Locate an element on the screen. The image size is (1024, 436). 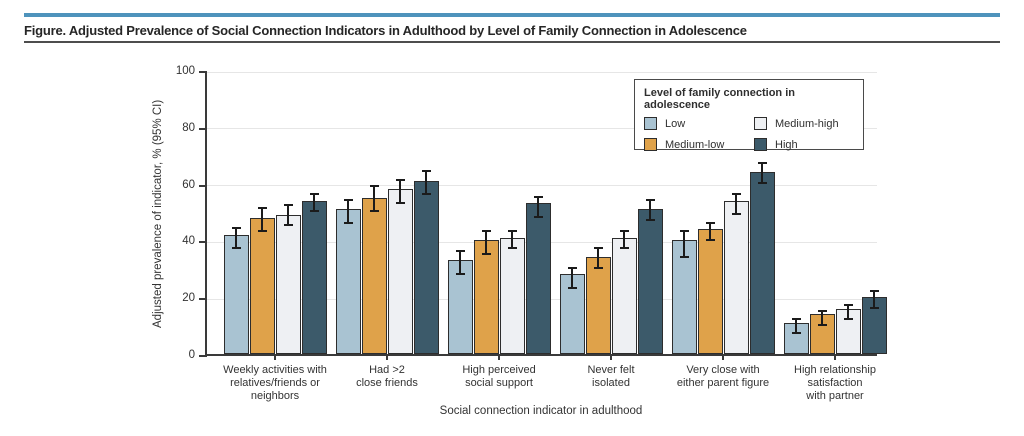
legend-item-label: Medium-low is located at coordinates (695, 144).